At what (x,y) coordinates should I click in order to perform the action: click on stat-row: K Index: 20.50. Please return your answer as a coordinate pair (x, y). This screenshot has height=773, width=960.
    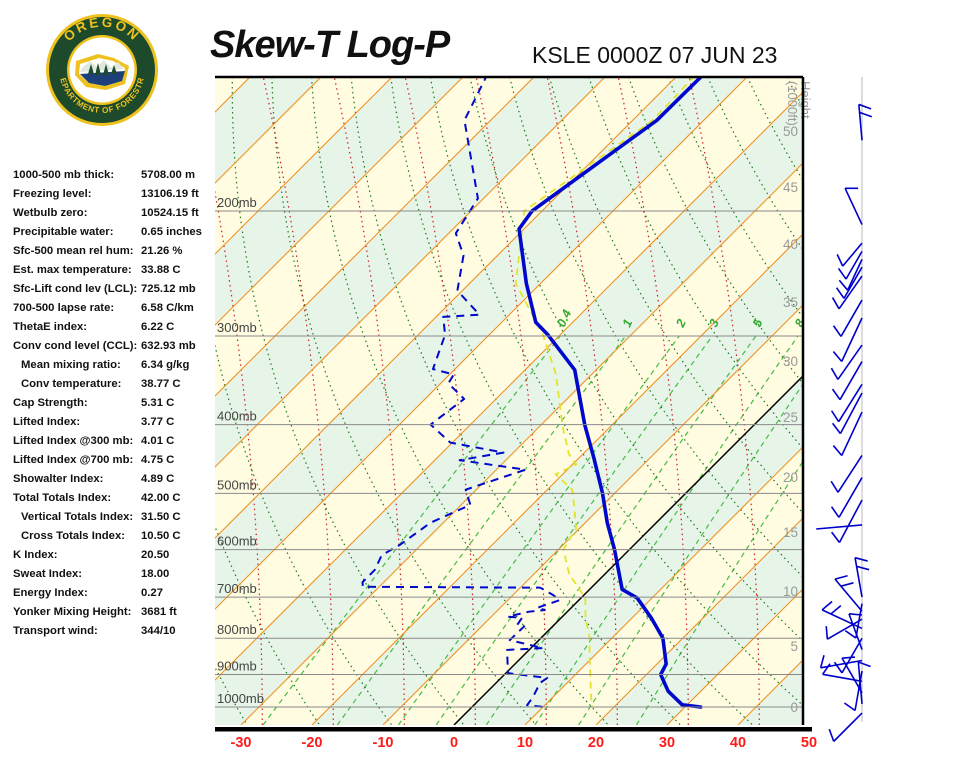
    Looking at the image, I should click on (120, 556).